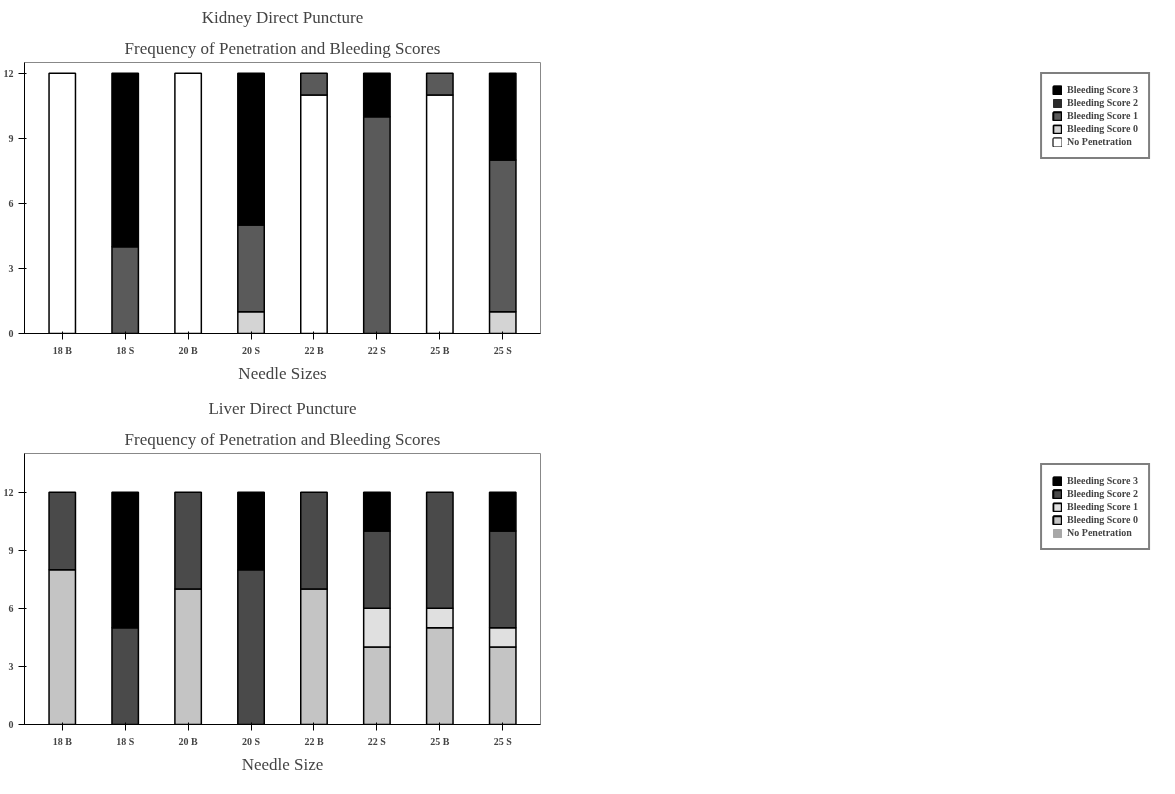 This screenshot has width=1175, height=794. What do you see at coordinates (282, 373) in the screenshot?
I see `x-axis-title: Needle Sizes` at bounding box center [282, 373].